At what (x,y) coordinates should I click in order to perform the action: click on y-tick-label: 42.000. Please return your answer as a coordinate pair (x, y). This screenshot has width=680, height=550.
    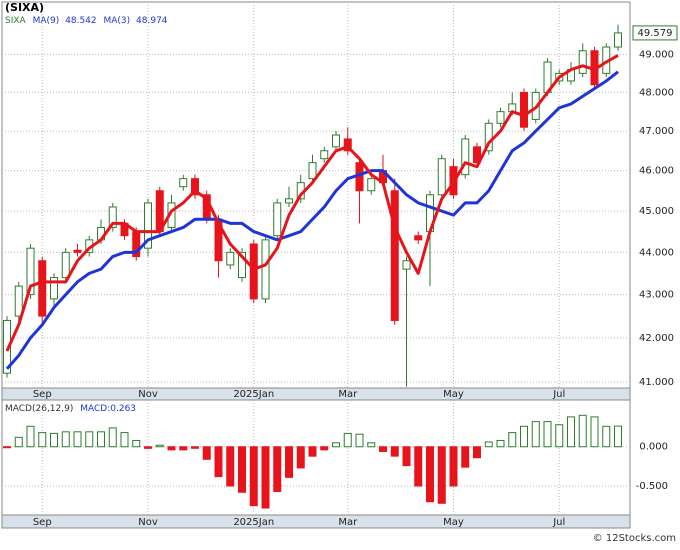
    Looking at the image, I should click on (656, 338).